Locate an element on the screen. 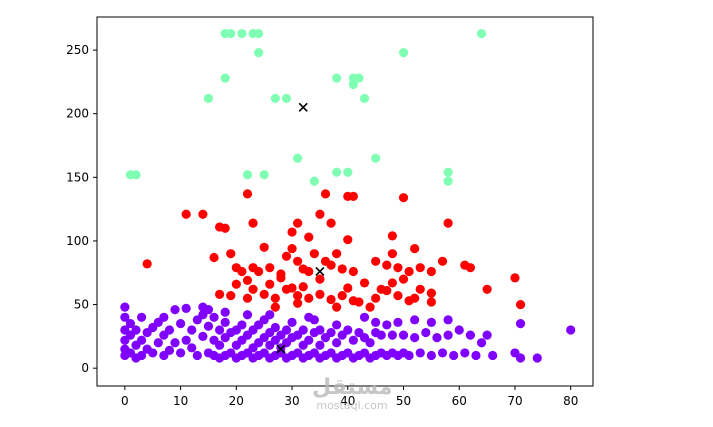 The image size is (713, 427). x-tick-label: 40 is located at coordinates (347, 401).